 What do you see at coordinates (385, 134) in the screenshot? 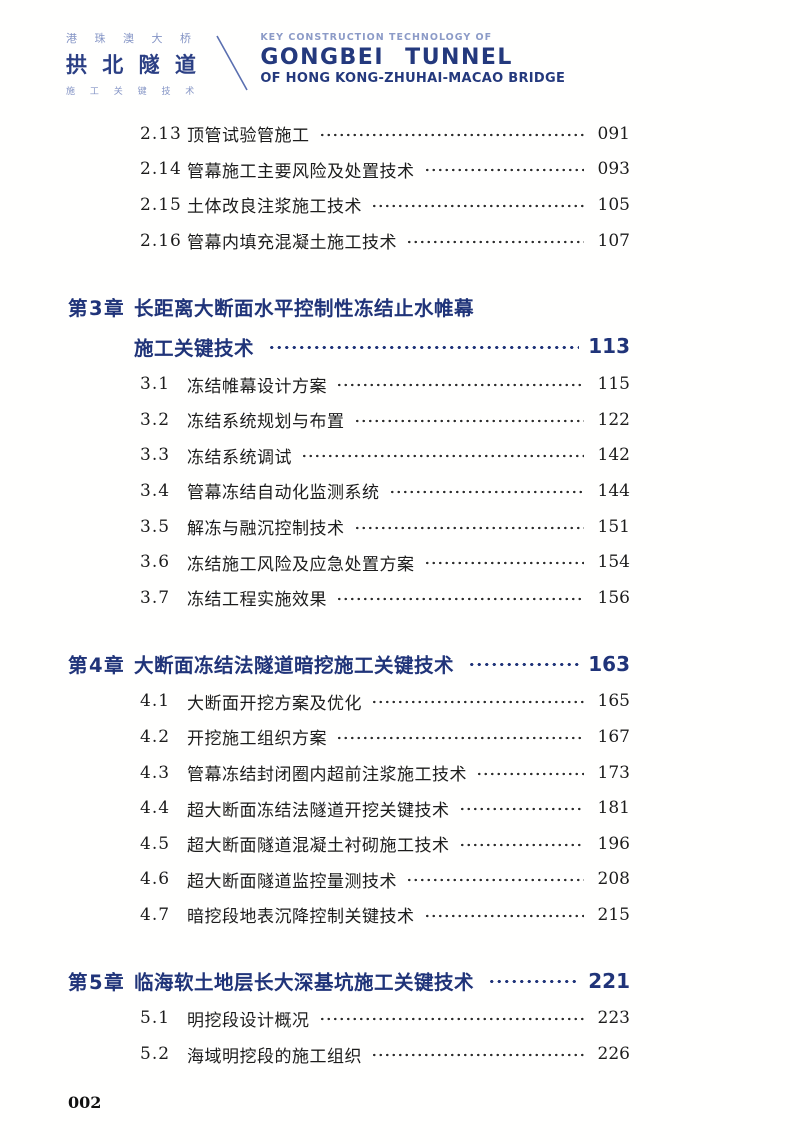
I see `toc-section-row: 2.13 顶管试验管施工 091` at bounding box center [385, 134].